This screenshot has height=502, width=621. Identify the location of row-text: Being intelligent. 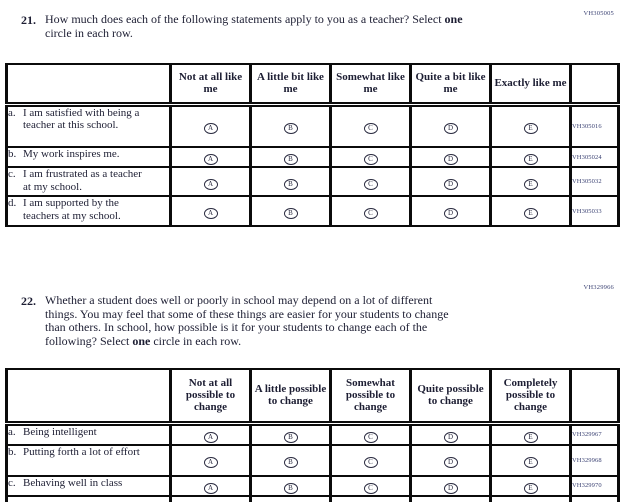
(60, 431).